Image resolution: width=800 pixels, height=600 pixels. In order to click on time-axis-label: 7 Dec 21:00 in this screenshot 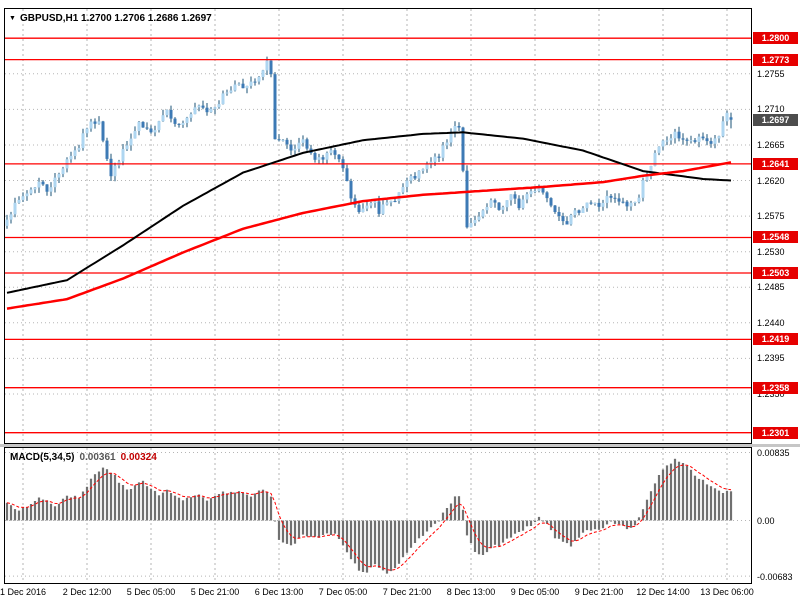, I will do `click(407, 592)`.